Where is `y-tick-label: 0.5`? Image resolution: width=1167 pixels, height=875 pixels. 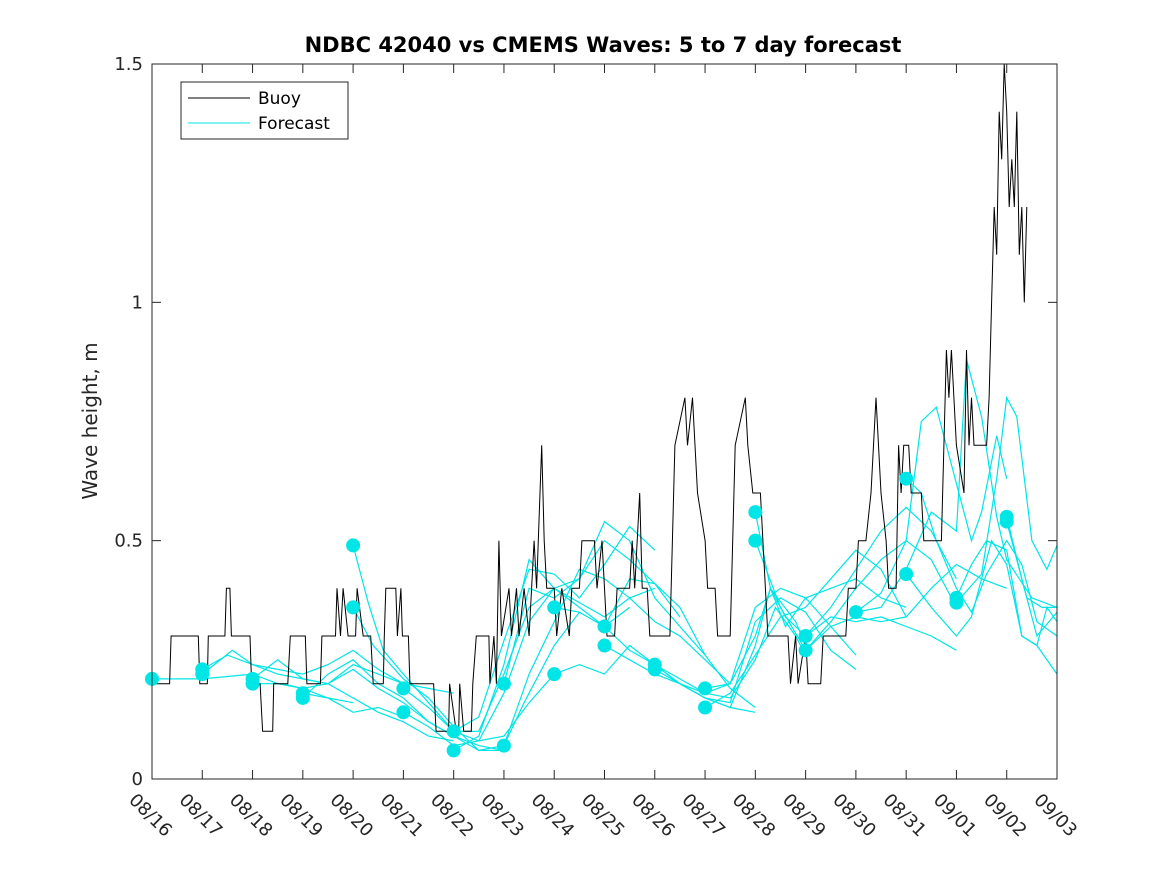
y-tick-label: 0.5 is located at coordinates (128, 541).